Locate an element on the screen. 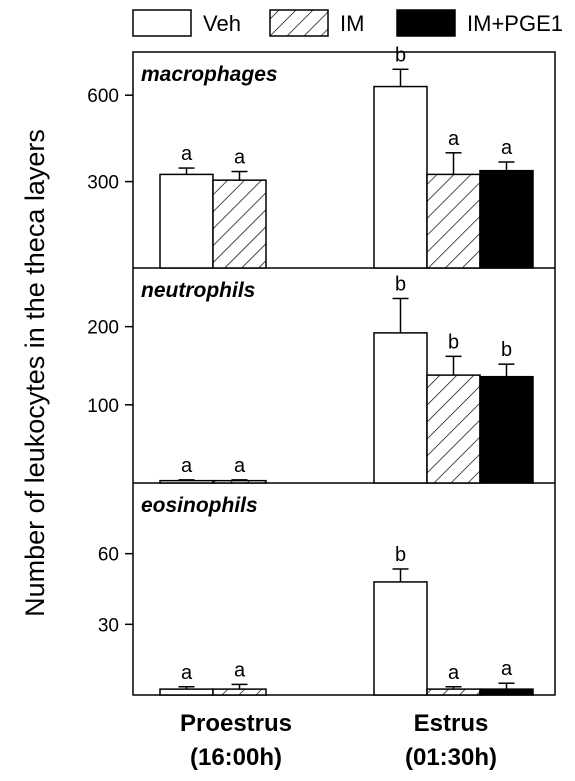  bar-neutrophils-im-pge1 is located at coordinates (506, 429).